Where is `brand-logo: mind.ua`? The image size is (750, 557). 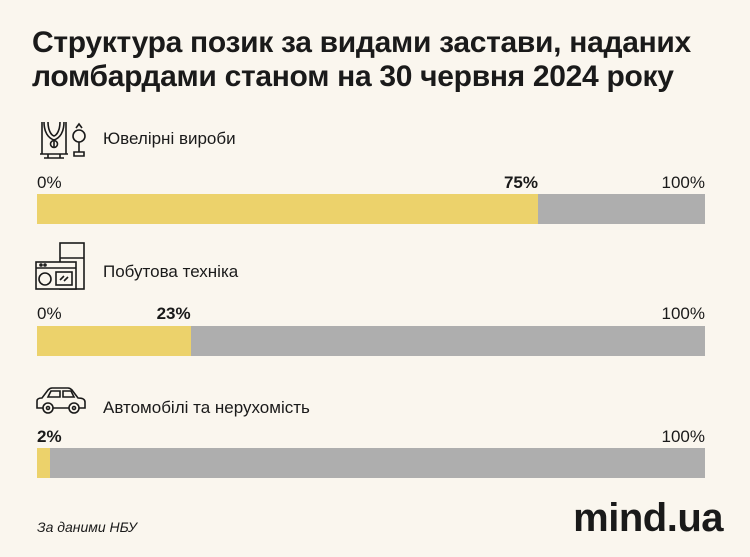
brand-logo: mind.ua is located at coordinates (648, 518).